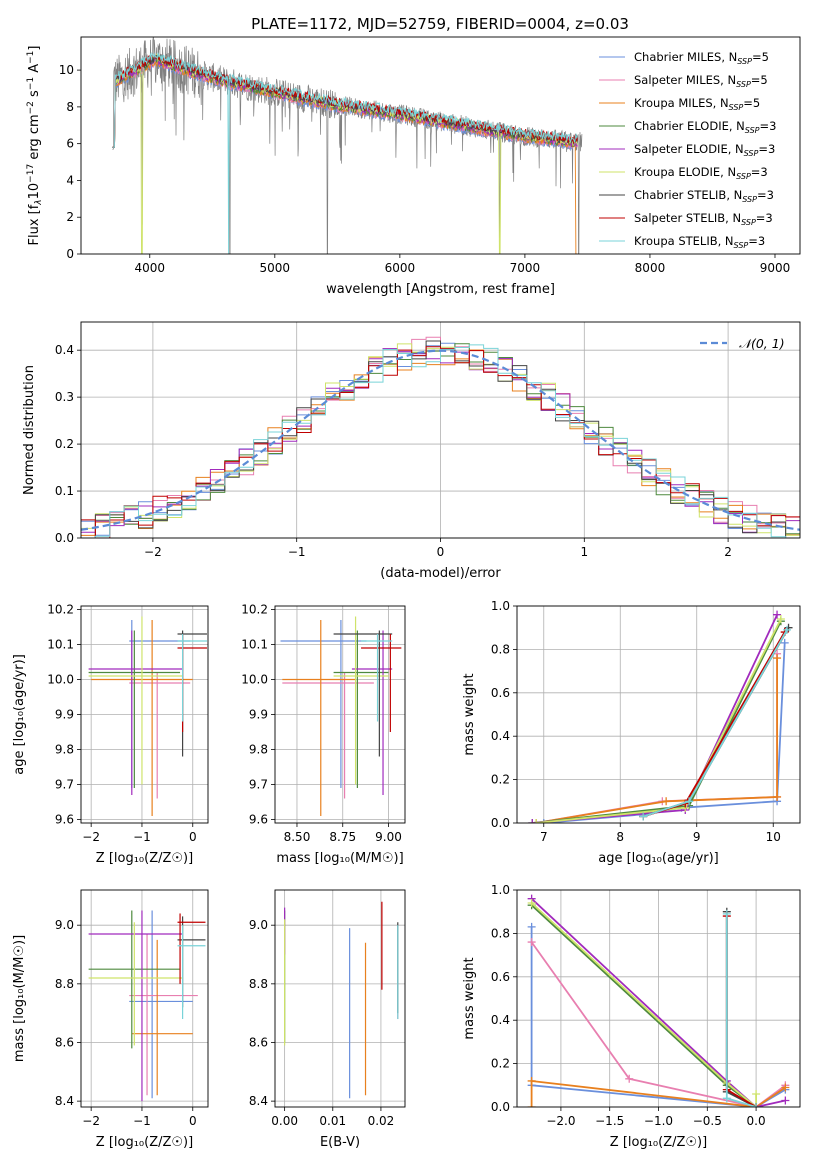  Describe the element at coordinates (400, 268) in the screenshot. I see `spectrum-xtick-label: 6000` at that location.